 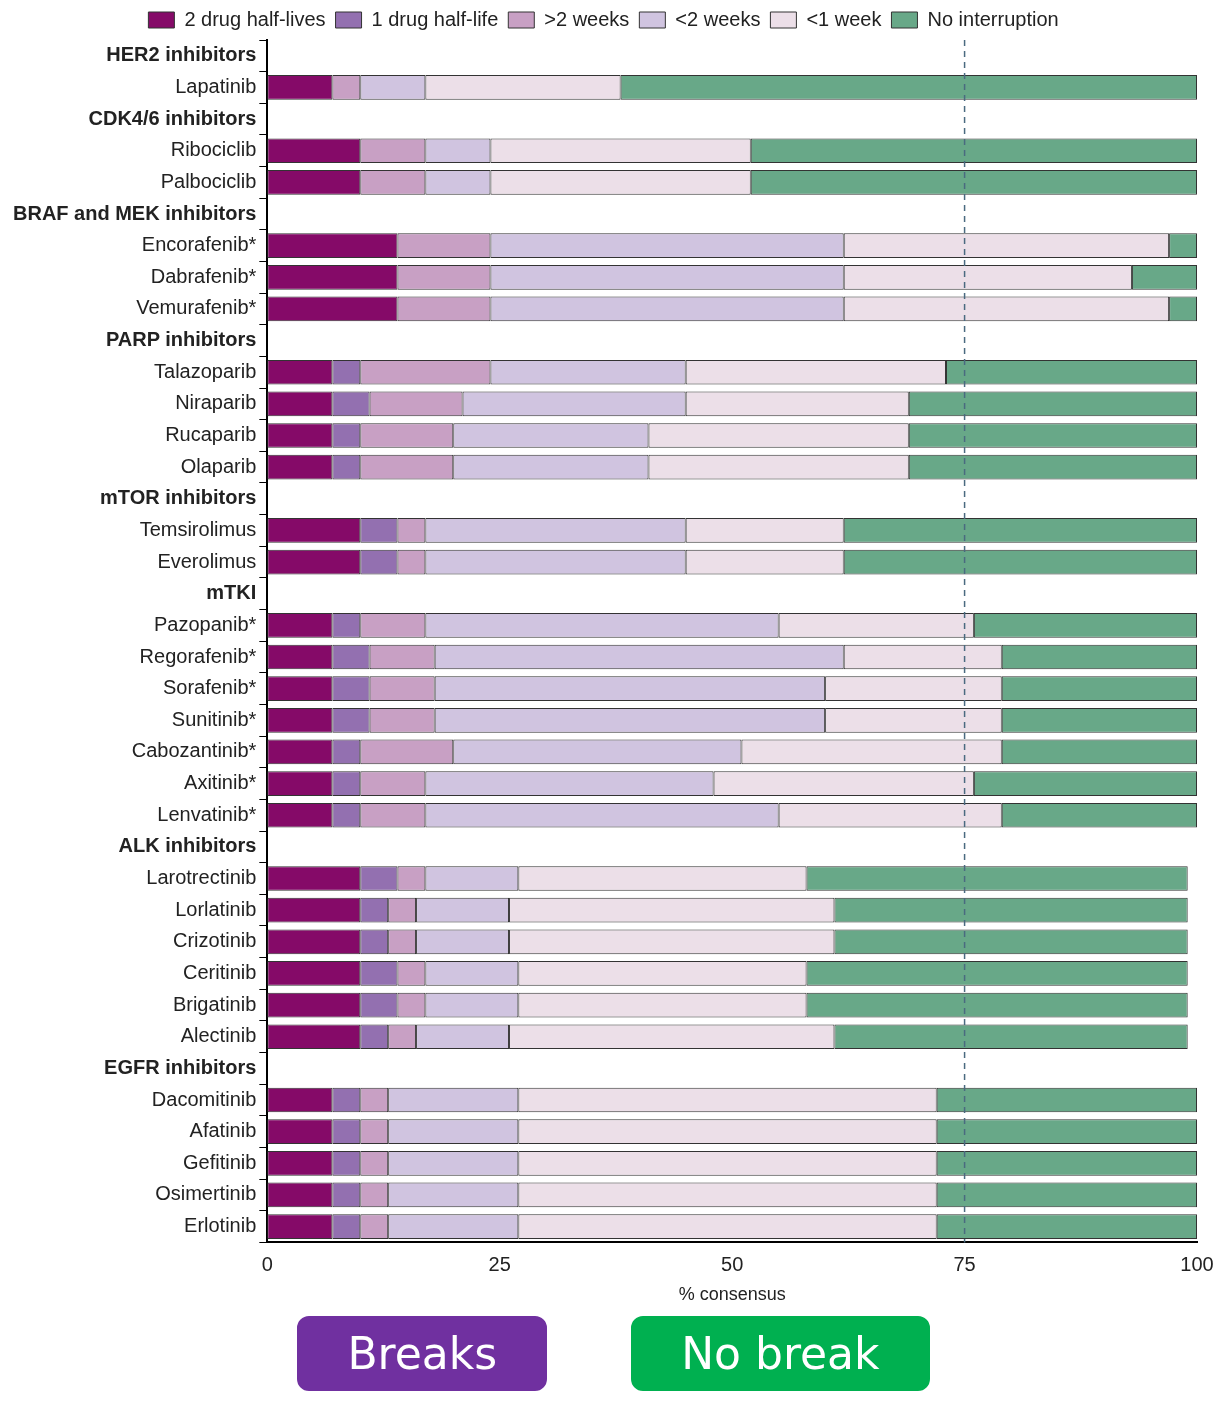 What do you see at coordinates (231, 592) in the screenshot?
I see `y-tick-label: mTKI` at bounding box center [231, 592].